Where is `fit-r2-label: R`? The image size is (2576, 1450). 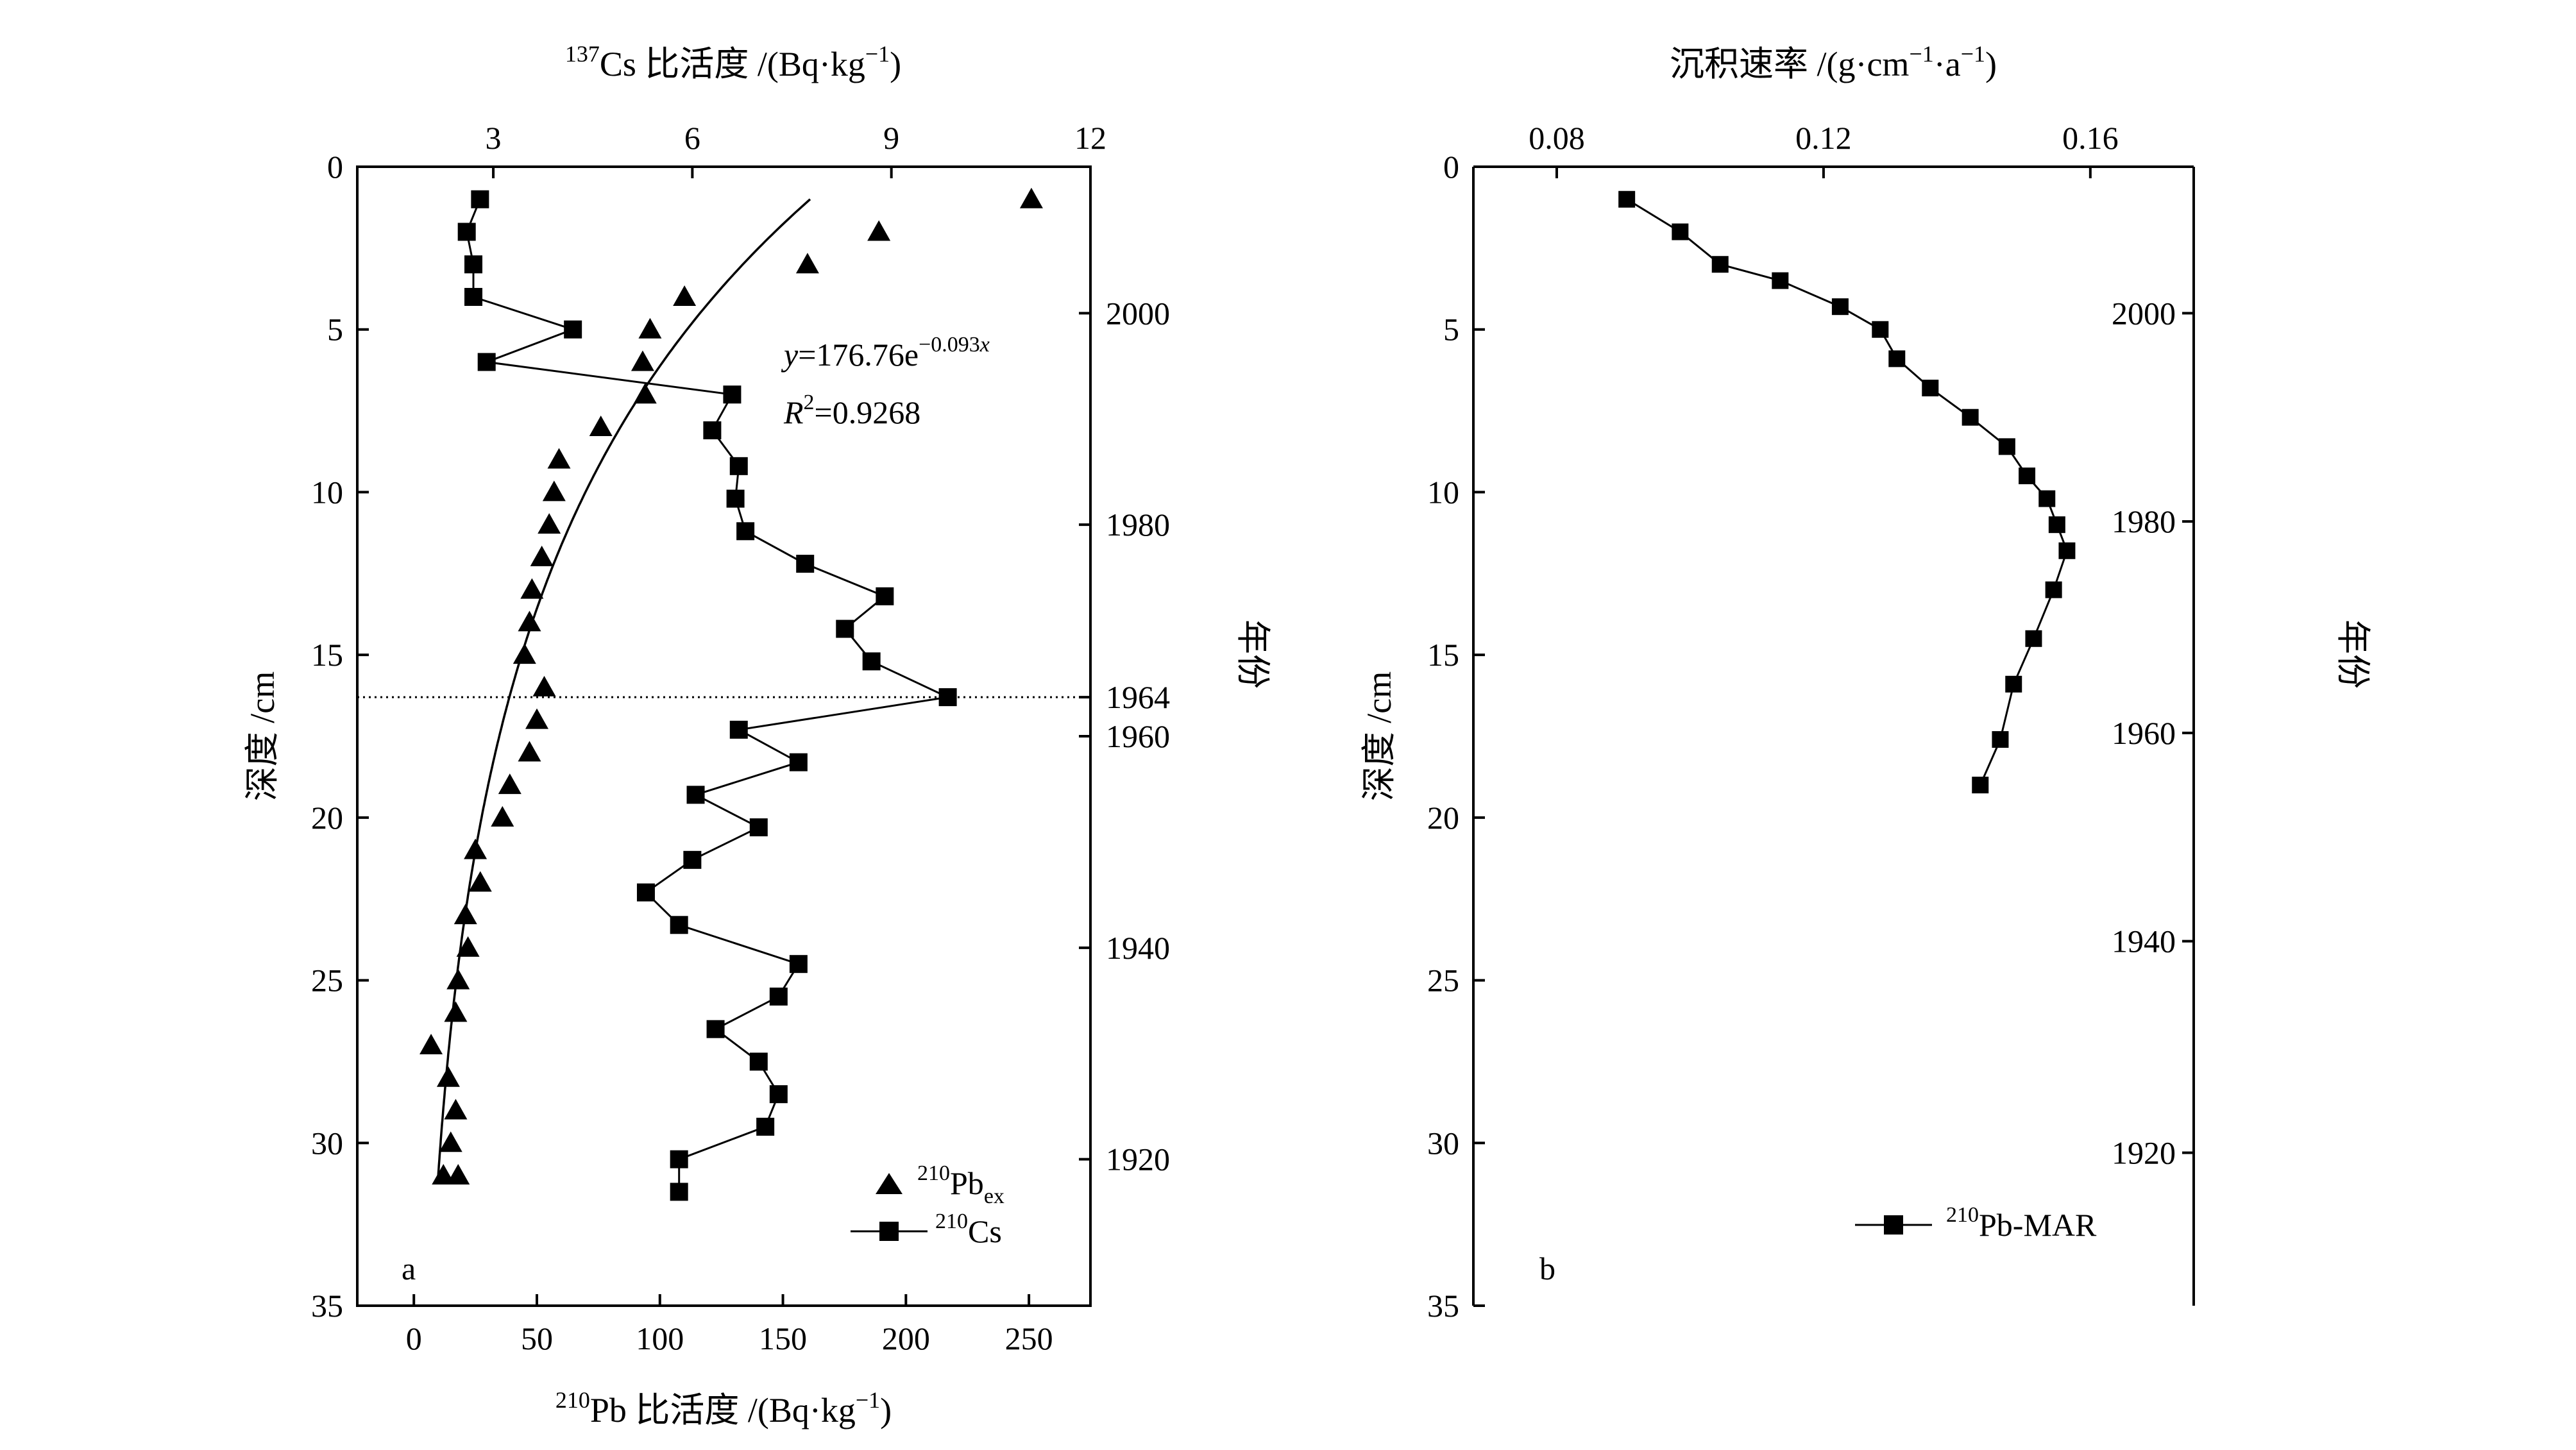
fit-r2-label: R is located at coordinates (793, 412).